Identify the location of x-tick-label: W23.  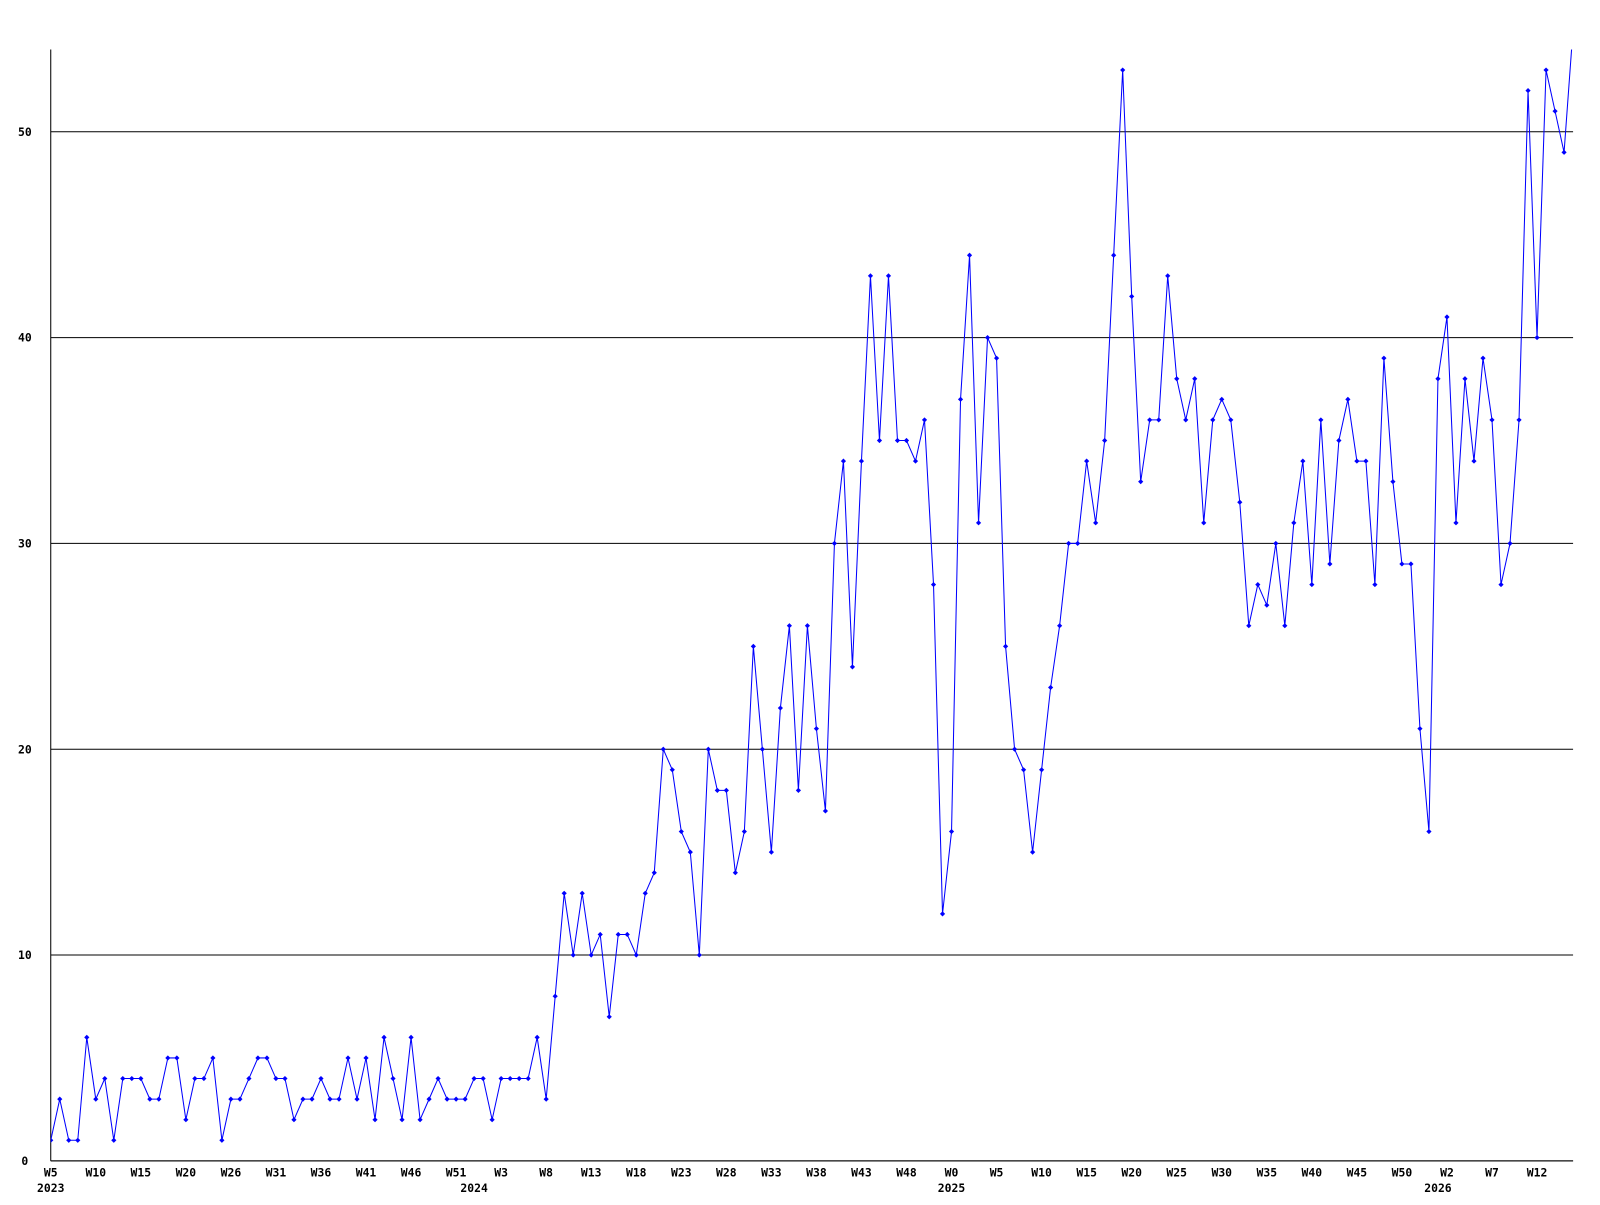
(681, 1172).